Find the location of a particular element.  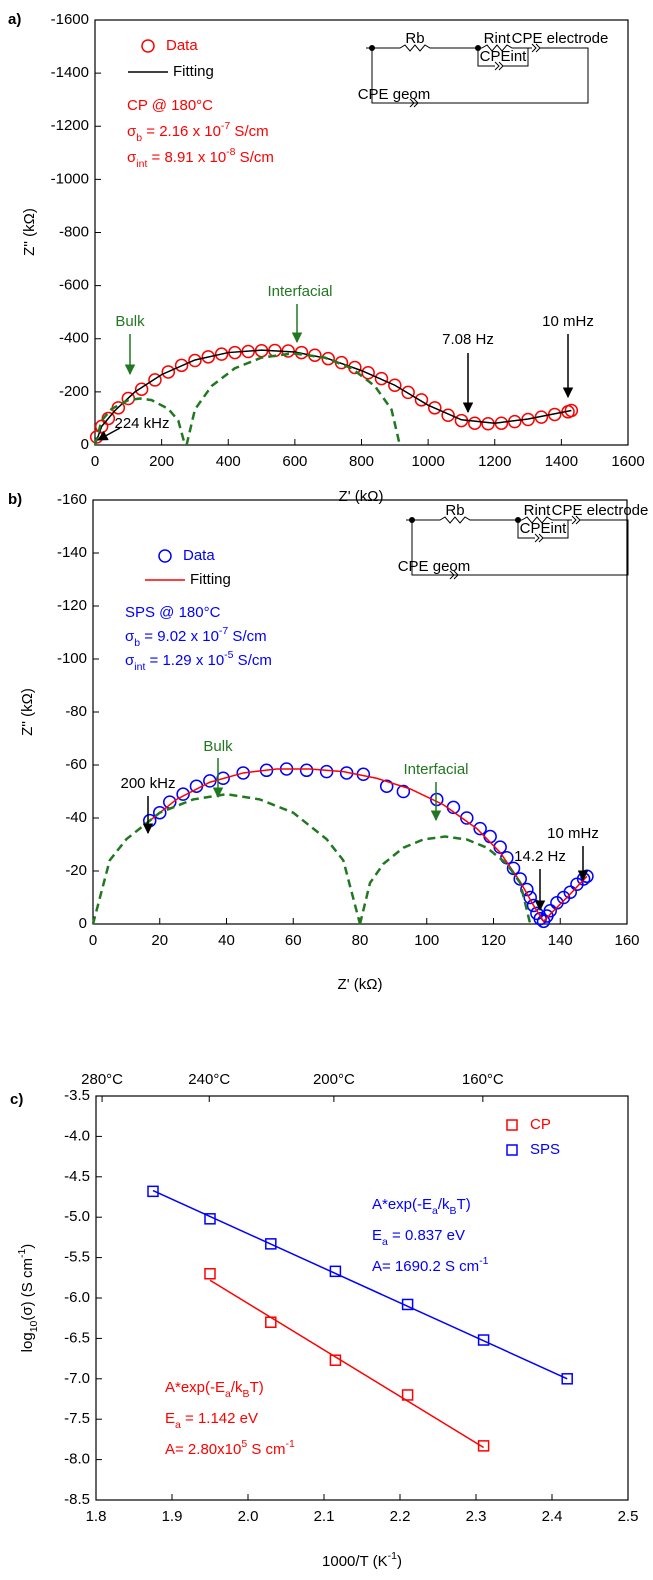

y-tick-label: 0 is located at coordinates (85, 444).